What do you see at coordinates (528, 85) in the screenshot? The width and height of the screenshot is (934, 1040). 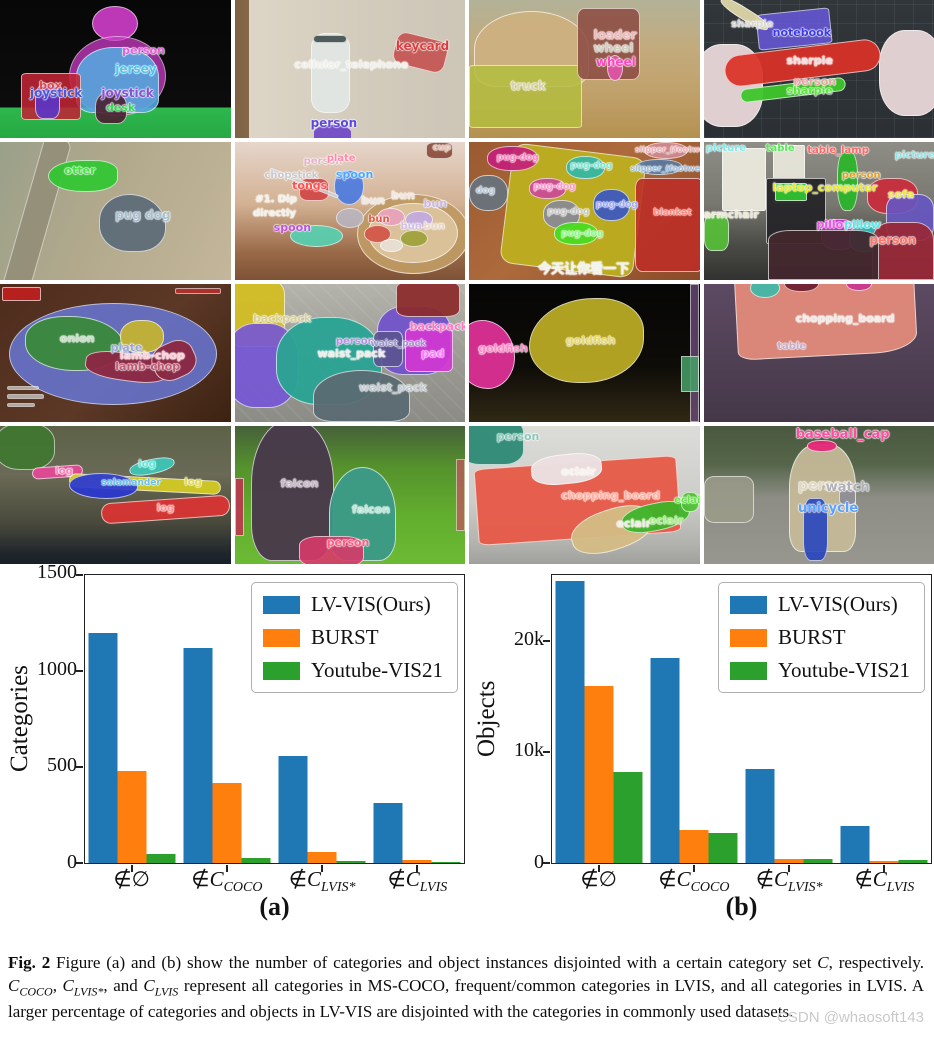 I see `mask-label: truck` at bounding box center [528, 85].